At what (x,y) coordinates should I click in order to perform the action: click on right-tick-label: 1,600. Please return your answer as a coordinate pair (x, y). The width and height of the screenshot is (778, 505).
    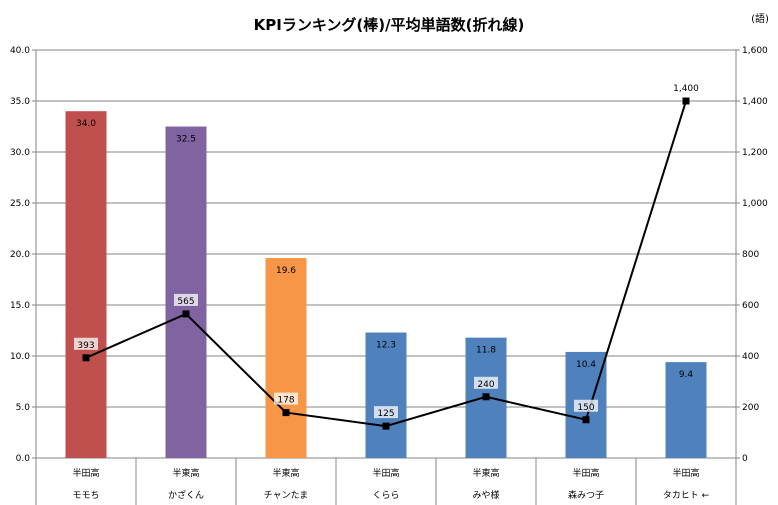
    Looking at the image, I should click on (755, 51).